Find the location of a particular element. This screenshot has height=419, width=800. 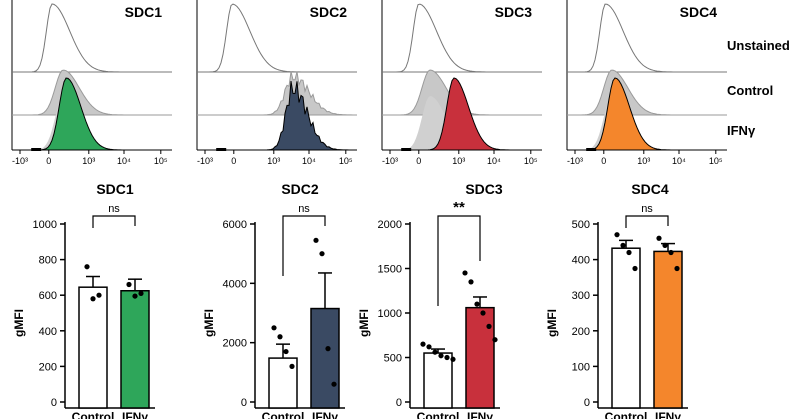

row-label-control: Control is located at coordinates (750, 90).